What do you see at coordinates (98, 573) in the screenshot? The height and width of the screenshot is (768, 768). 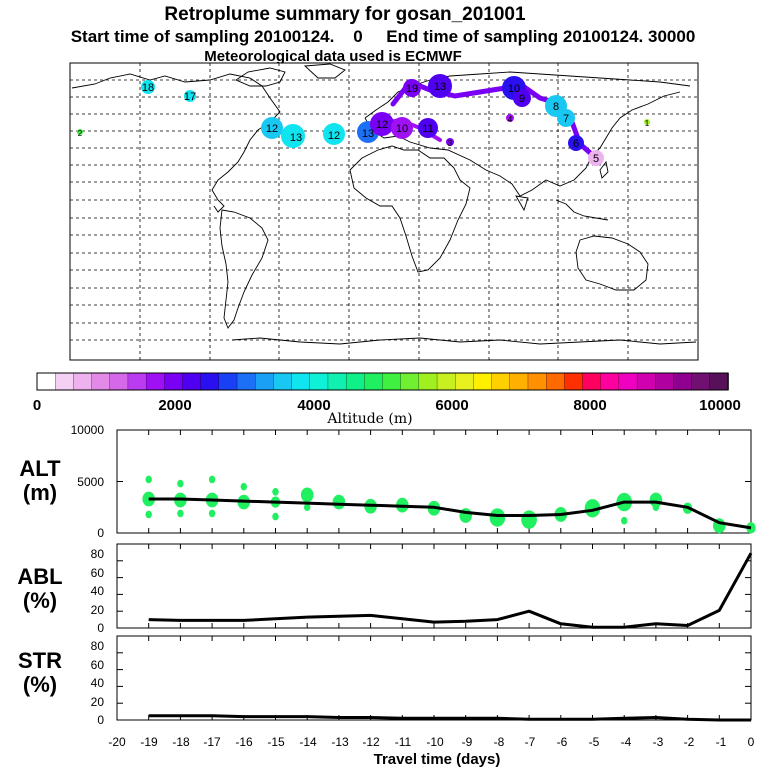 I see `abl-y-tick-label: 60` at bounding box center [98, 573].